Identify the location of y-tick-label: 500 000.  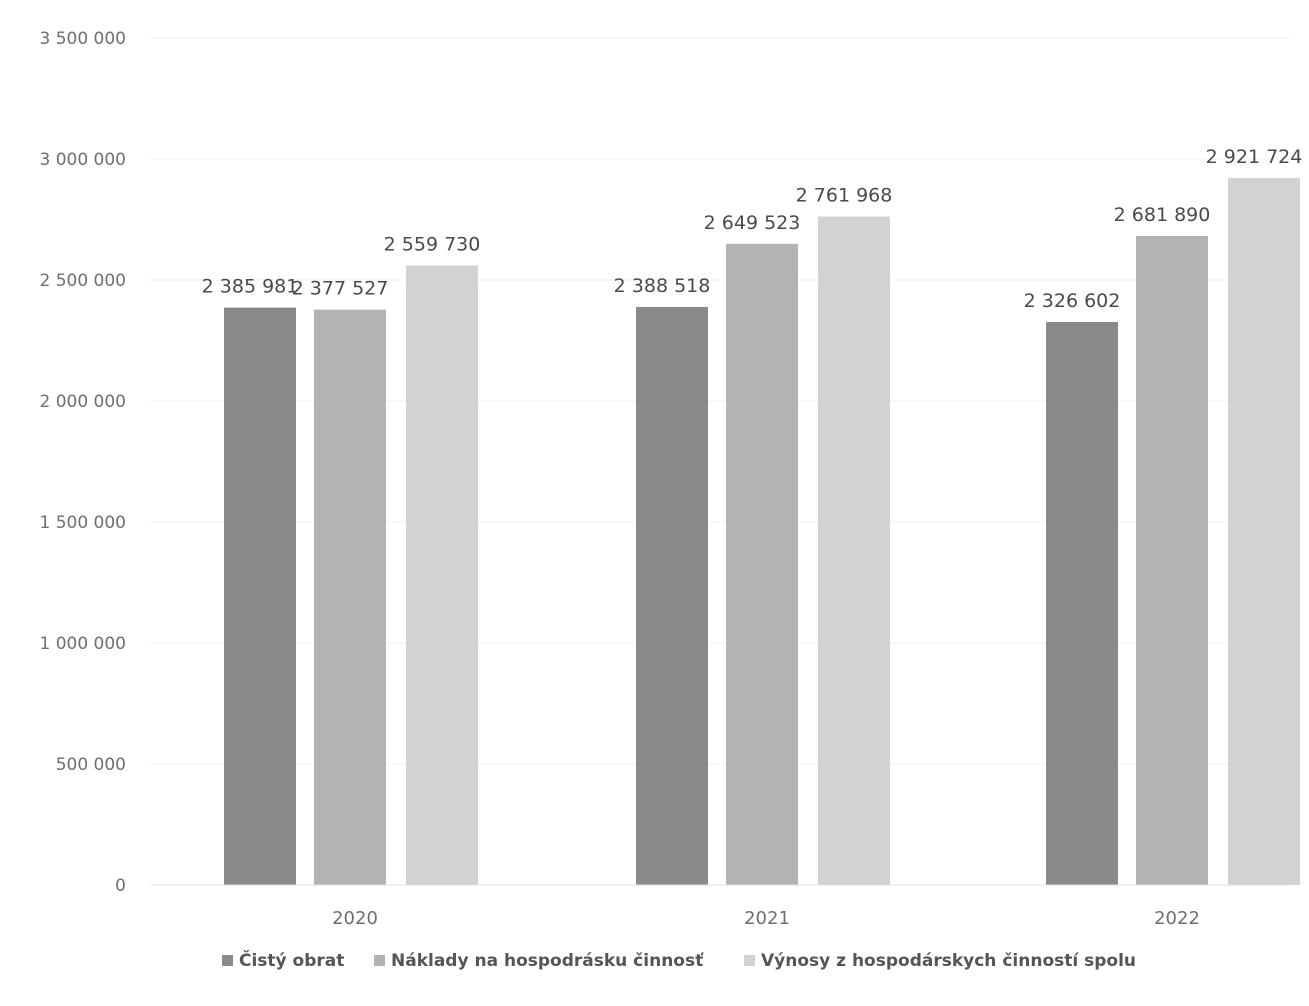
(91, 765).